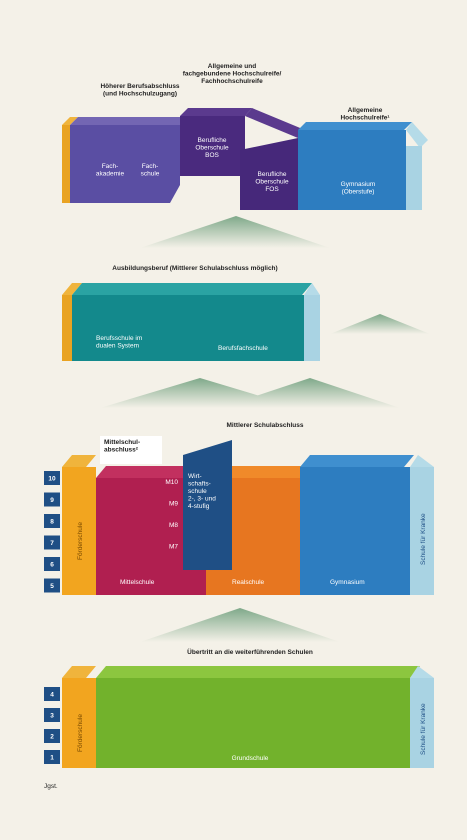 This screenshot has height=840, width=467. I want to click on label: Fach-schule, so click(150, 170).